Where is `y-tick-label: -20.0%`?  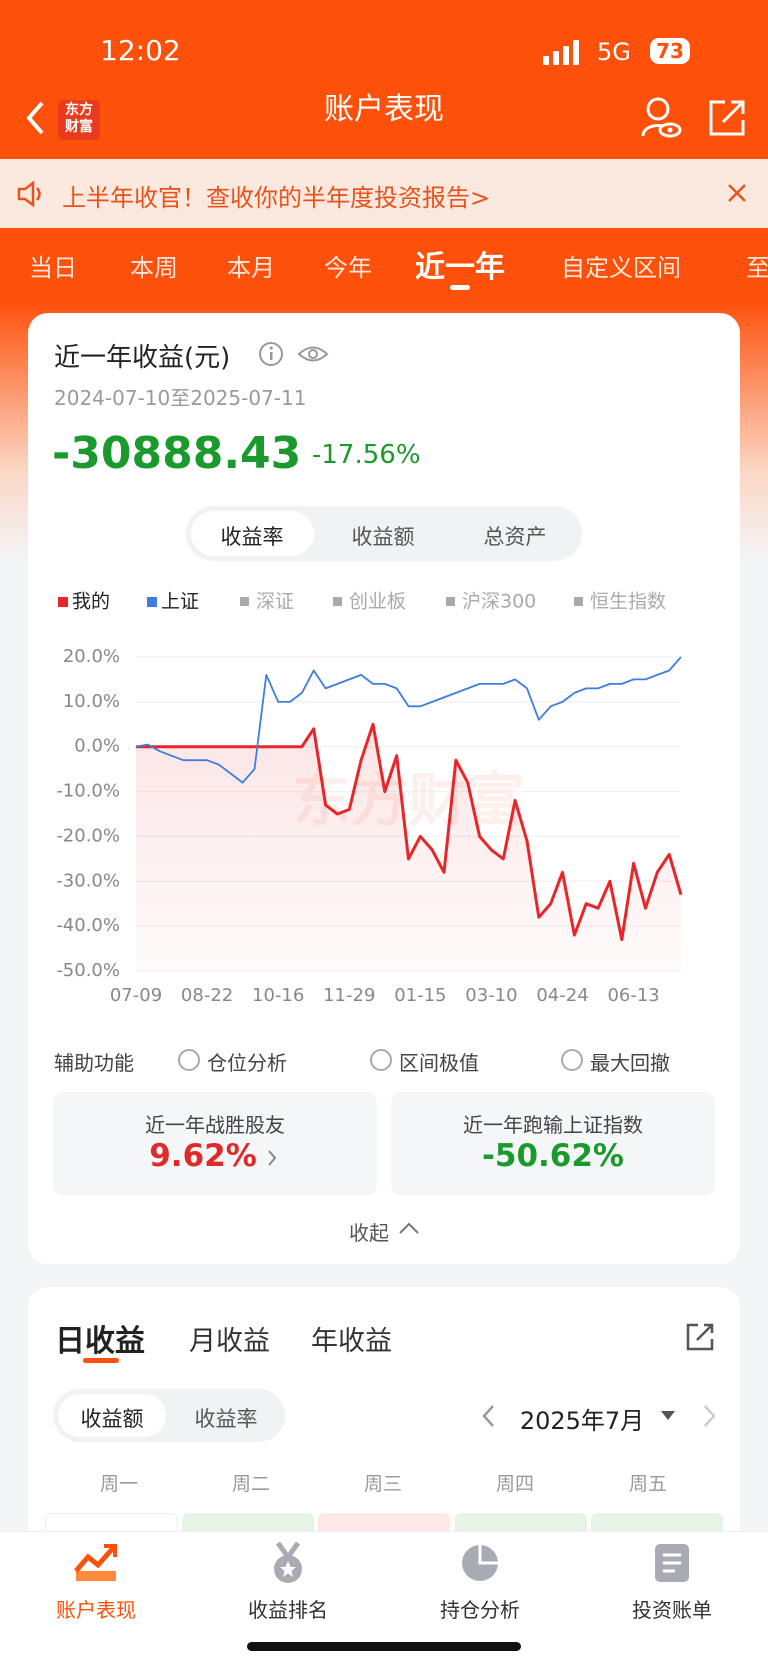 y-tick-label: -20.0% is located at coordinates (88, 835).